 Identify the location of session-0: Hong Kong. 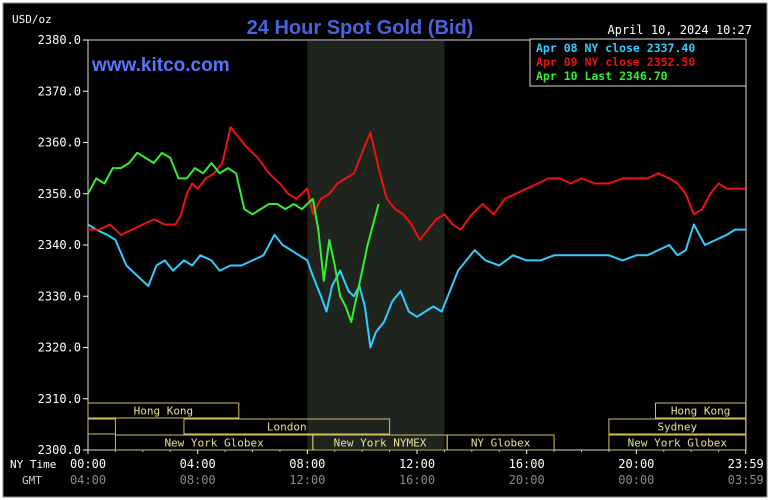
(163, 410).